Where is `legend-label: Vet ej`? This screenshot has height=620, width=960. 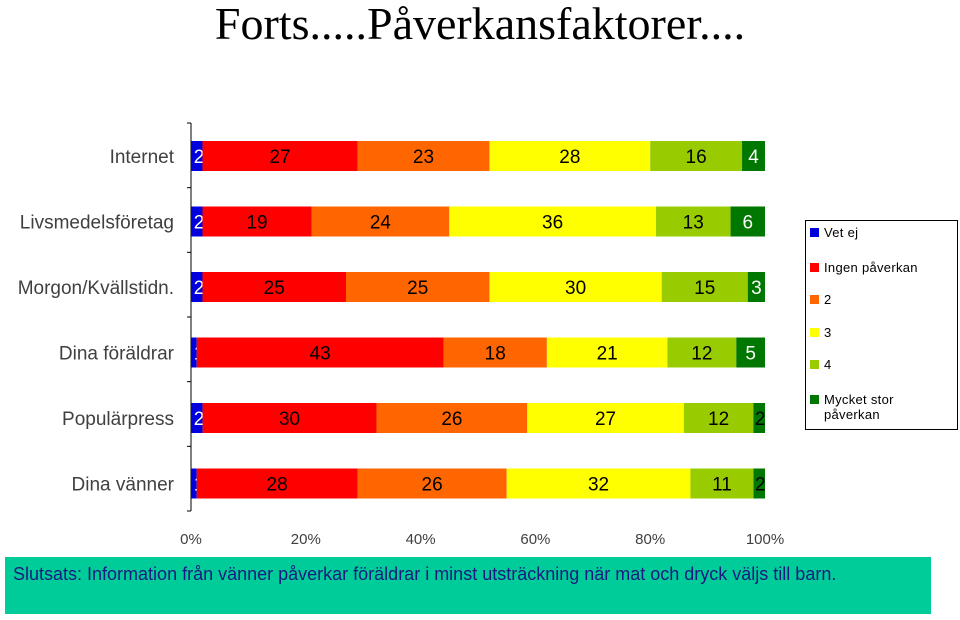 legend-label: Vet ej is located at coordinates (841, 232).